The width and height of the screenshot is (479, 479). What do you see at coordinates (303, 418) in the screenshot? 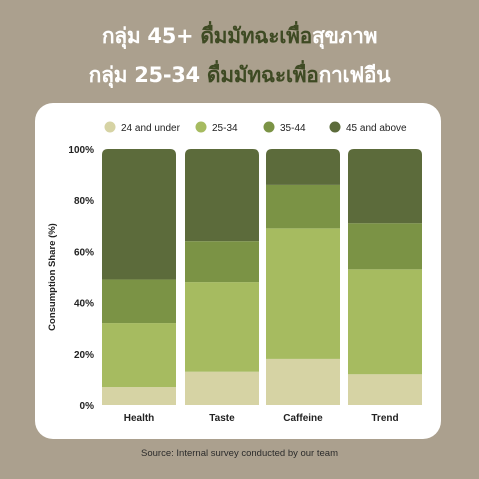
I see `x-tick-label: Caffeine` at bounding box center [303, 418].